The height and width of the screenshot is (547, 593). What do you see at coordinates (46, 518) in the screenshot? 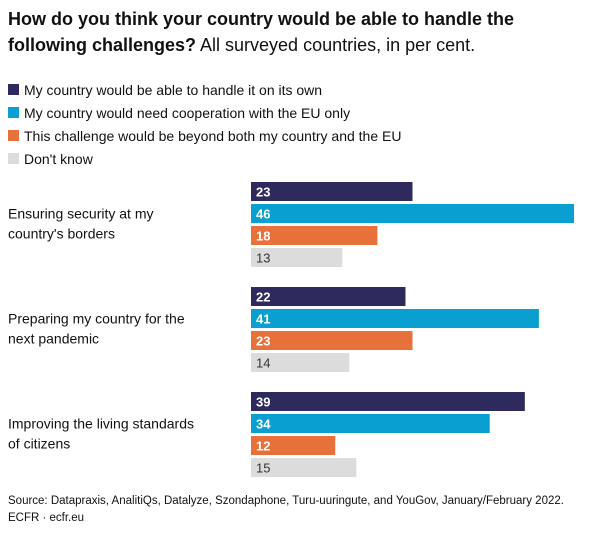
I see `credit-note: ECFR · ecfr.eu` at bounding box center [46, 518].